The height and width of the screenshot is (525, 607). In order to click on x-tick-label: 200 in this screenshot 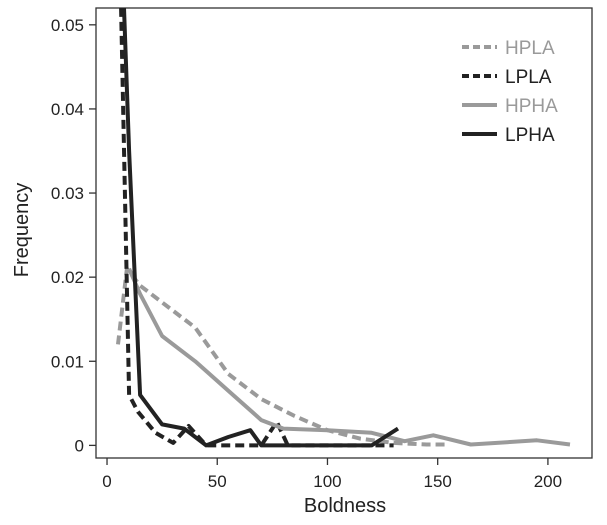, I will do `click(548, 481)`.